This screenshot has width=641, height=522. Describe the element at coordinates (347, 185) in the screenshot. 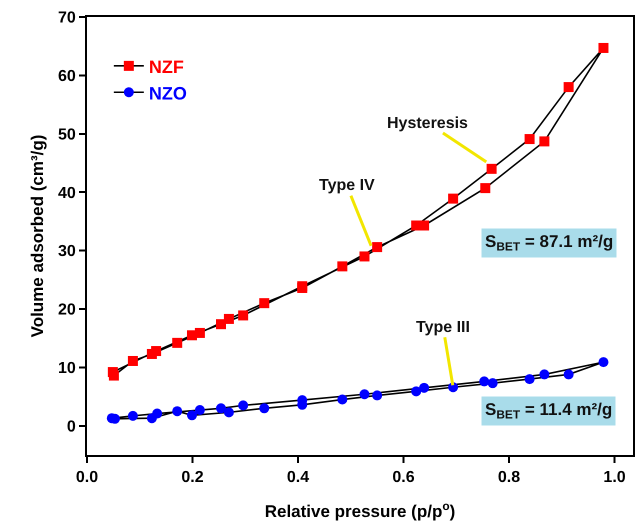

I see `annotation: Type IV` at that location.